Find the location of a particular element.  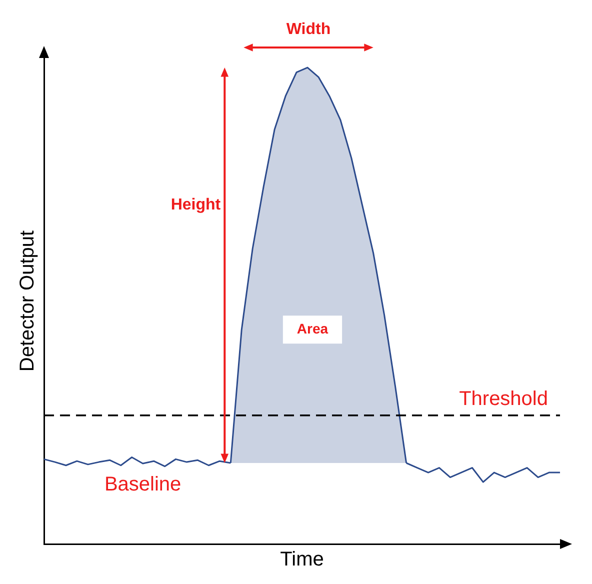

annotation: Baseline is located at coordinates (143, 485).